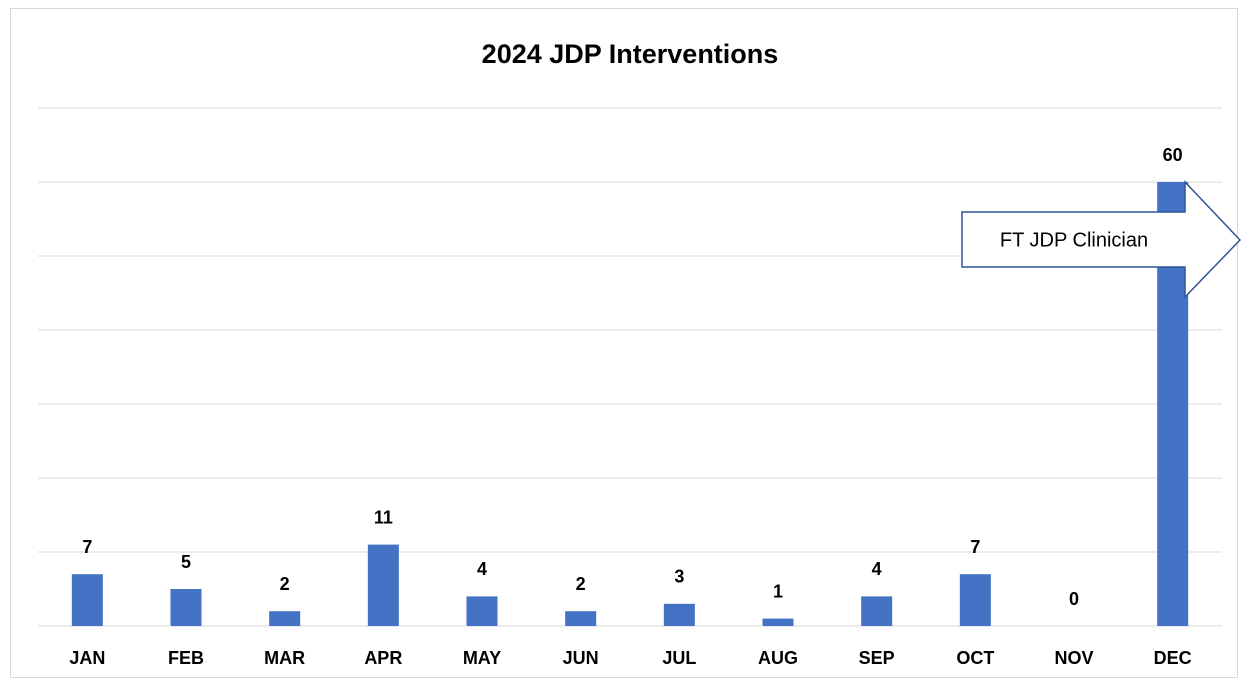 This screenshot has width=1248, height=681. Describe the element at coordinates (1073, 658) in the screenshot. I see `x-tick-label: NOV` at that location.